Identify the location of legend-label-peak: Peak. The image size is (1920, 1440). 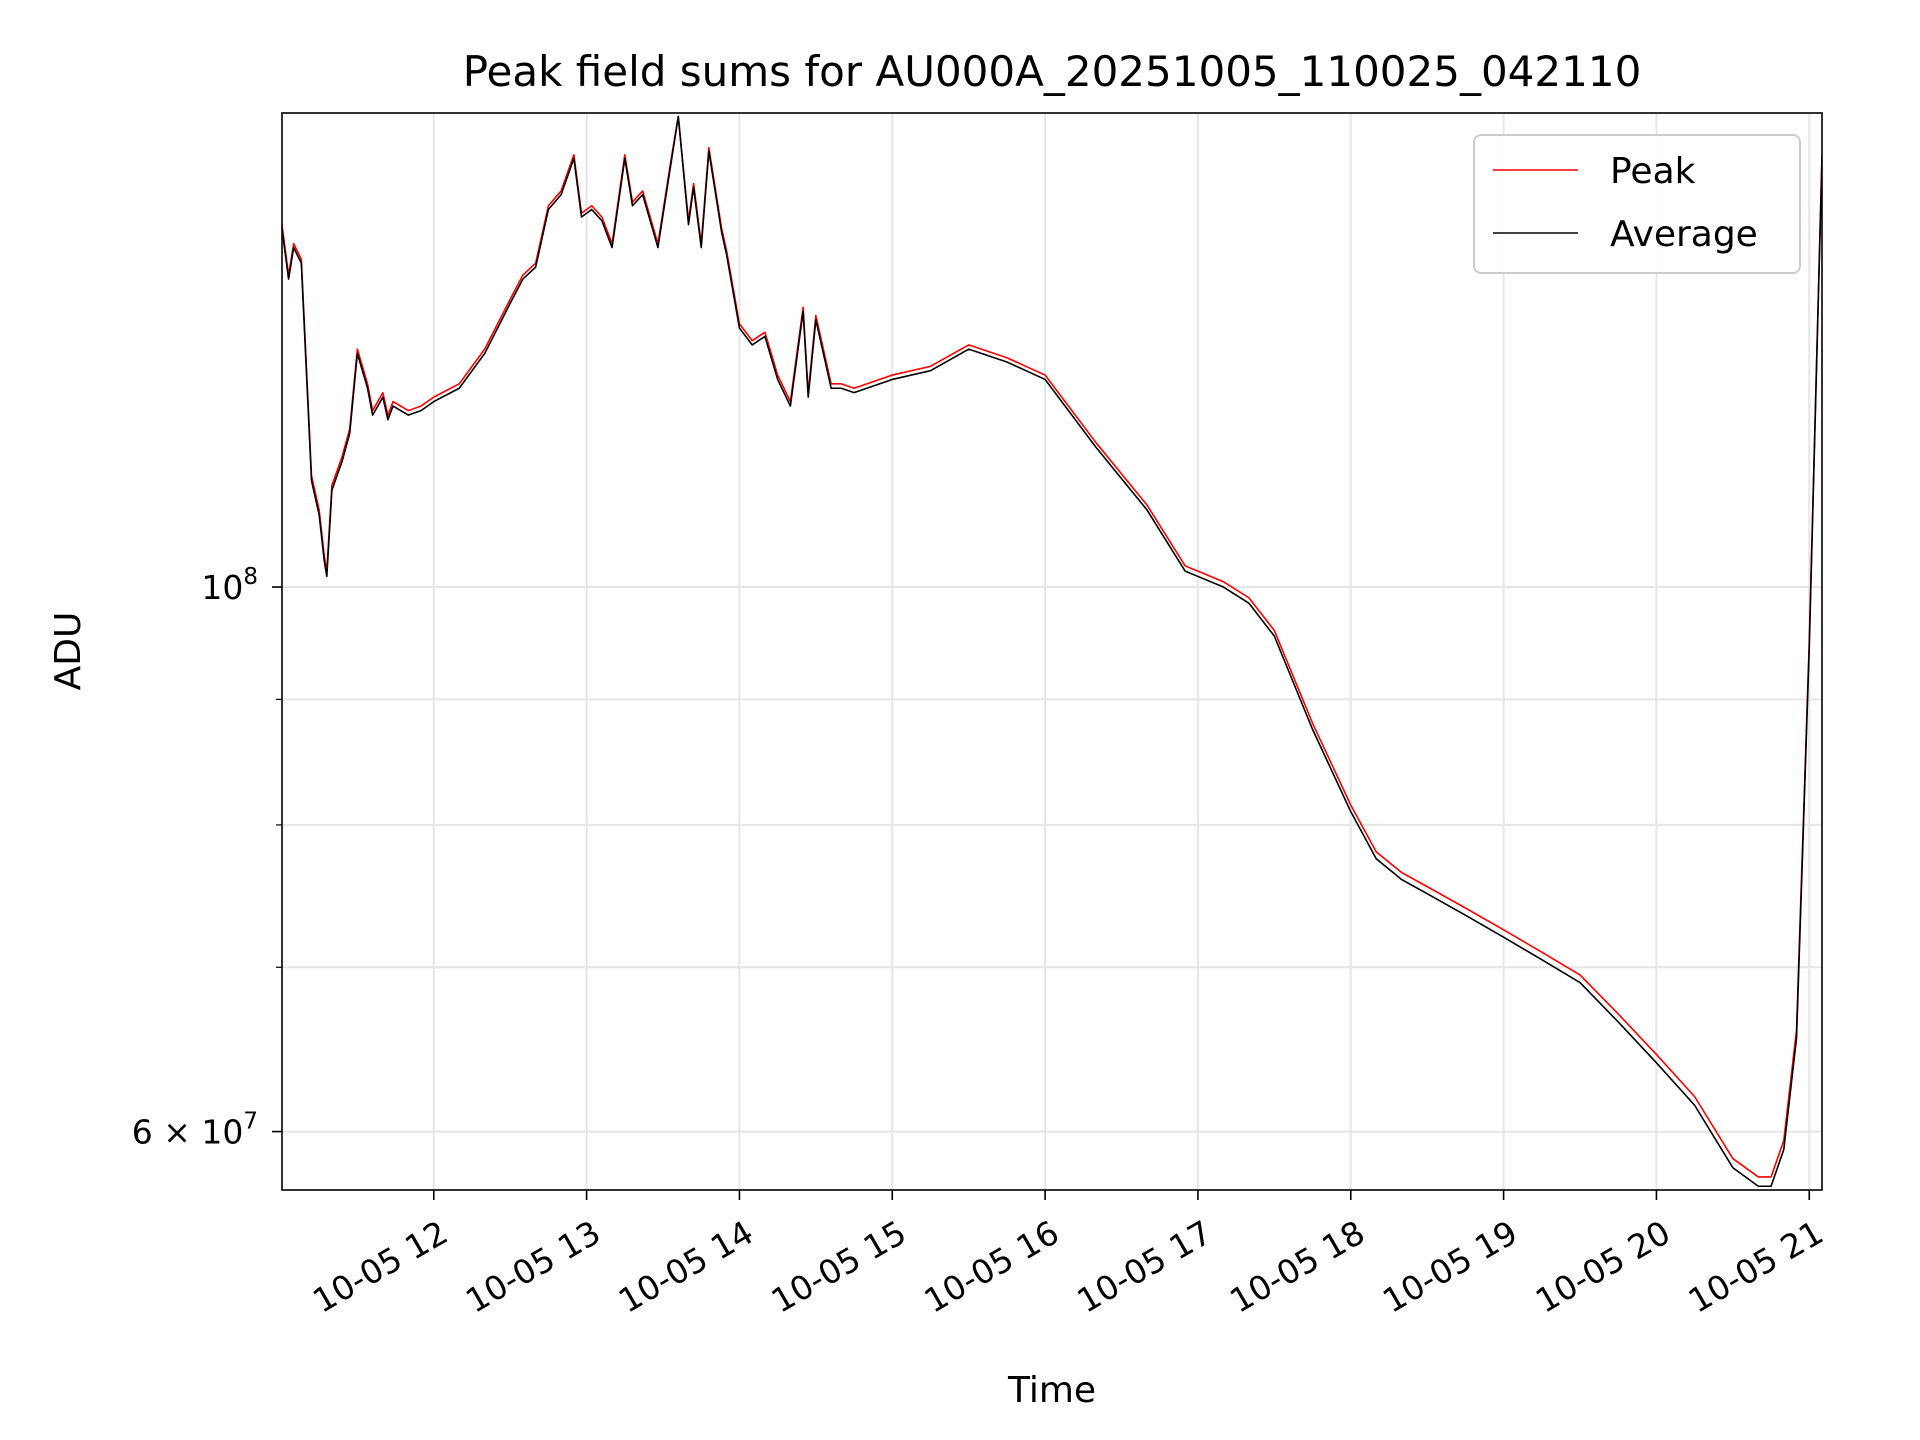
(1653, 171).